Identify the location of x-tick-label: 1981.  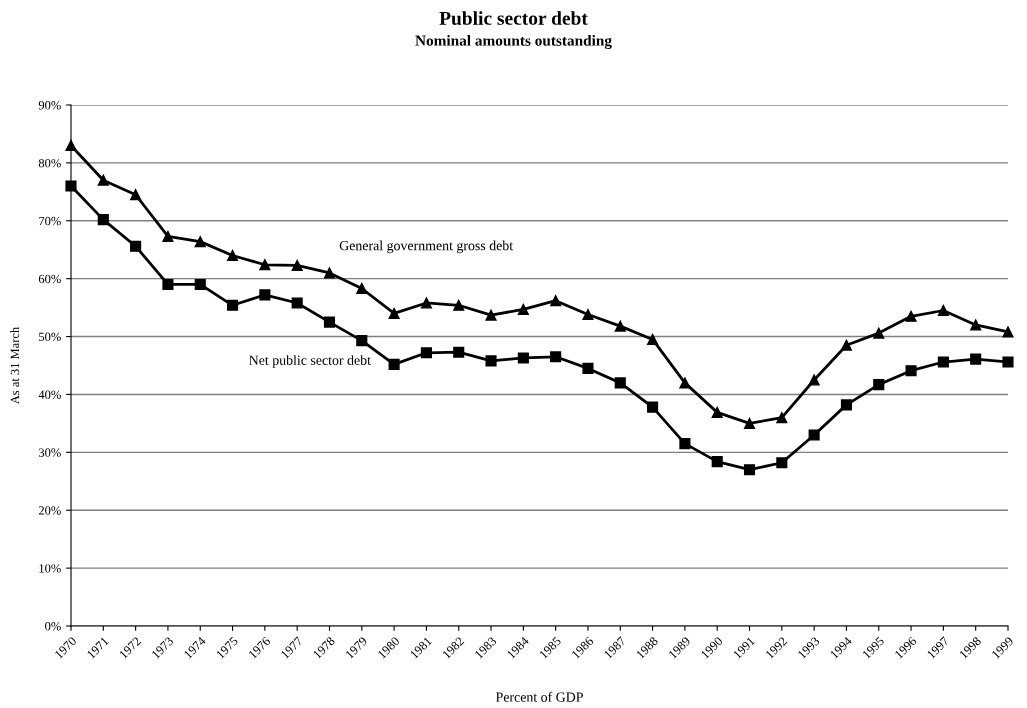
(421, 647).